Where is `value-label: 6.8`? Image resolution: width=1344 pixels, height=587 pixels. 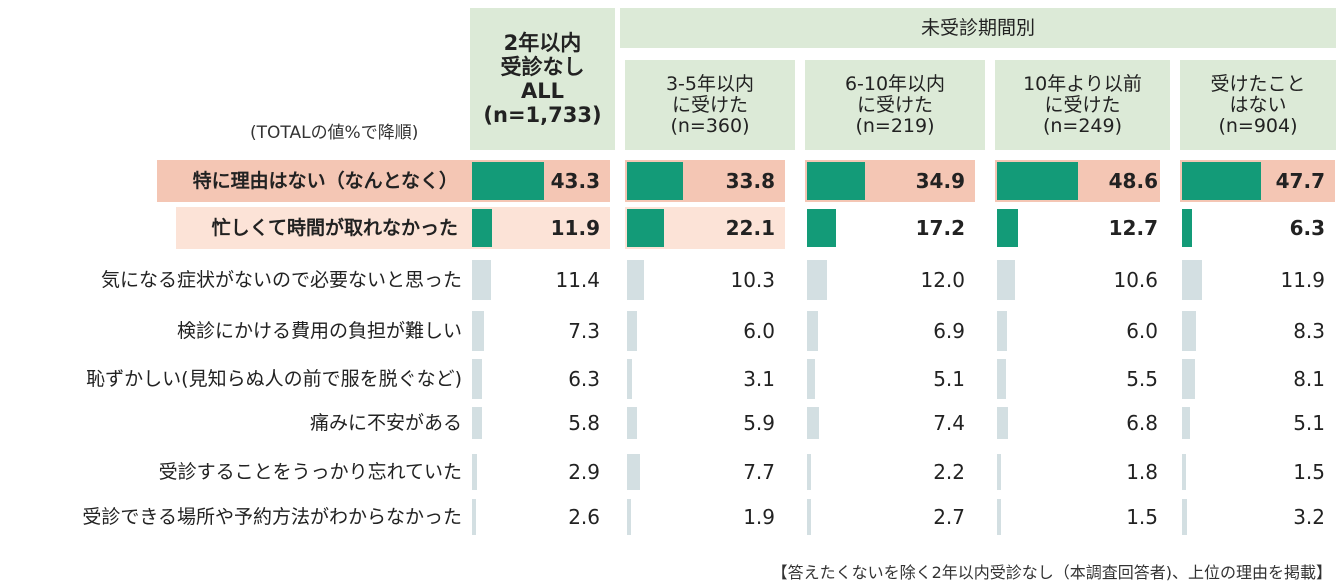 value-label: 6.8 is located at coordinates (1142, 423).